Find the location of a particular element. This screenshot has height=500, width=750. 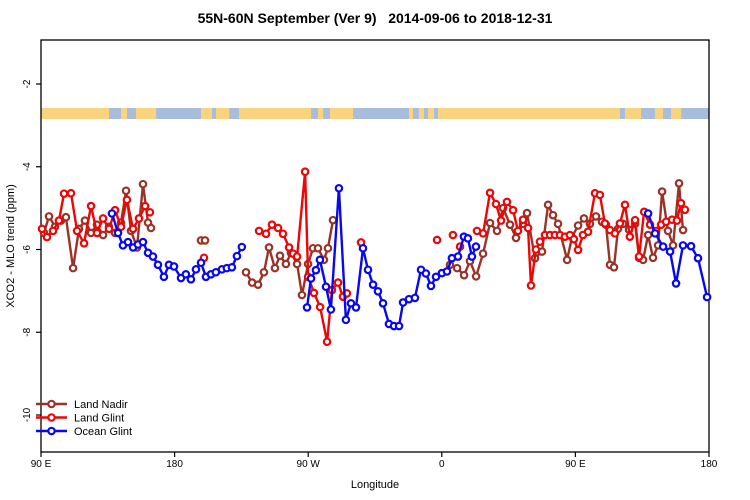

legend-marker is located at coordinates (51, 404).